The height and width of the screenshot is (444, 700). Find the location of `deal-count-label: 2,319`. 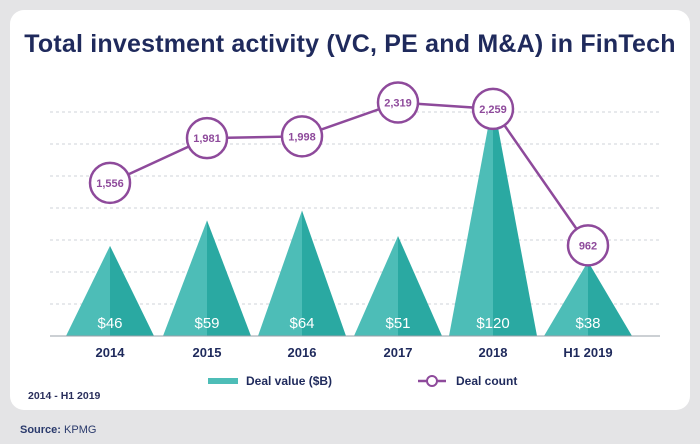

deal-count-label: 2,319 is located at coordinates (398, 104).